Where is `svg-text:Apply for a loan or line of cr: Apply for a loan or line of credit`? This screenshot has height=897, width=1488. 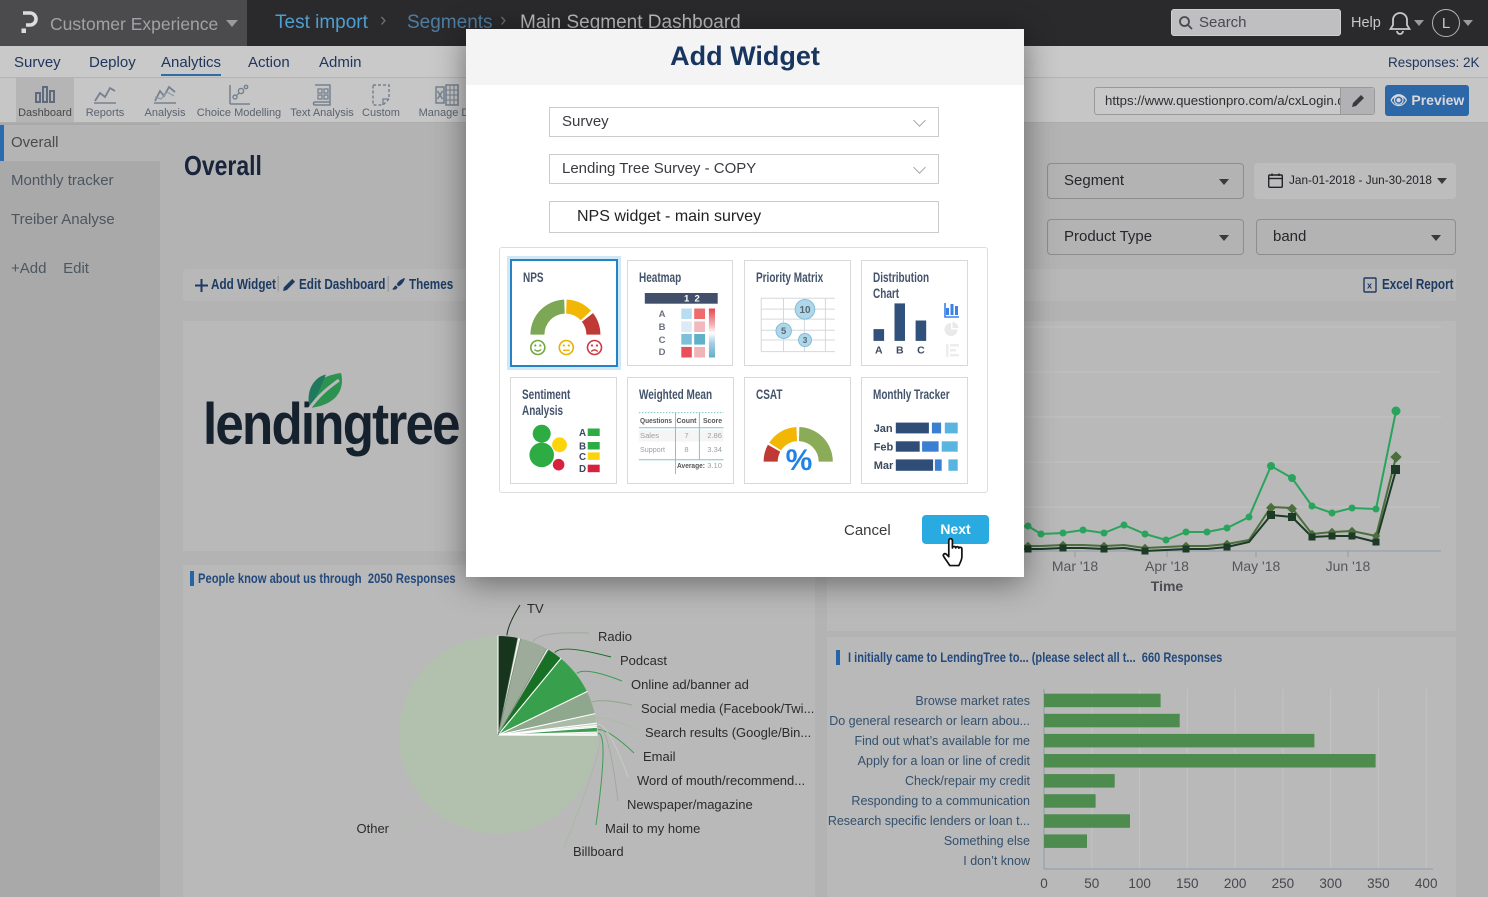
svg-text:Apply for a loan or line of cr: Apply for a loan or line of credit is located at coordinates (944, 761).